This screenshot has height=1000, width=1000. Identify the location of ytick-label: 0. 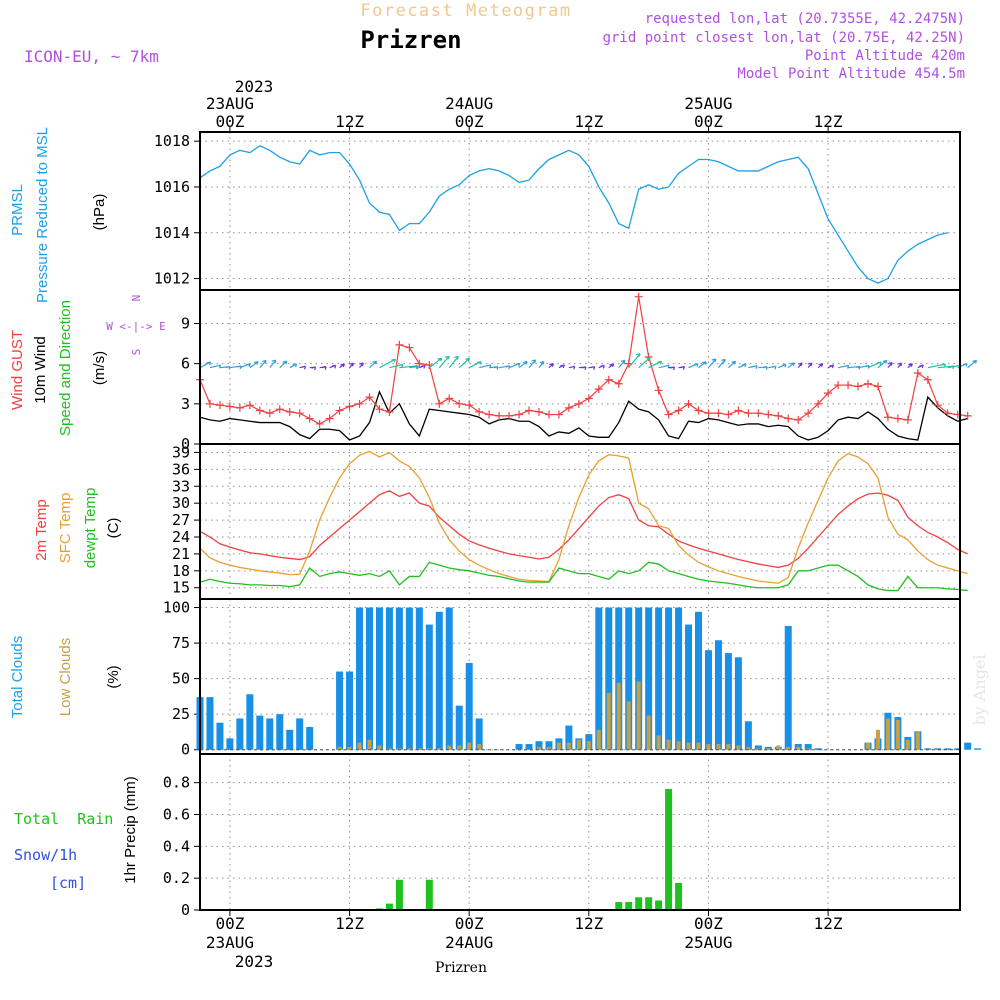
(185, 444).